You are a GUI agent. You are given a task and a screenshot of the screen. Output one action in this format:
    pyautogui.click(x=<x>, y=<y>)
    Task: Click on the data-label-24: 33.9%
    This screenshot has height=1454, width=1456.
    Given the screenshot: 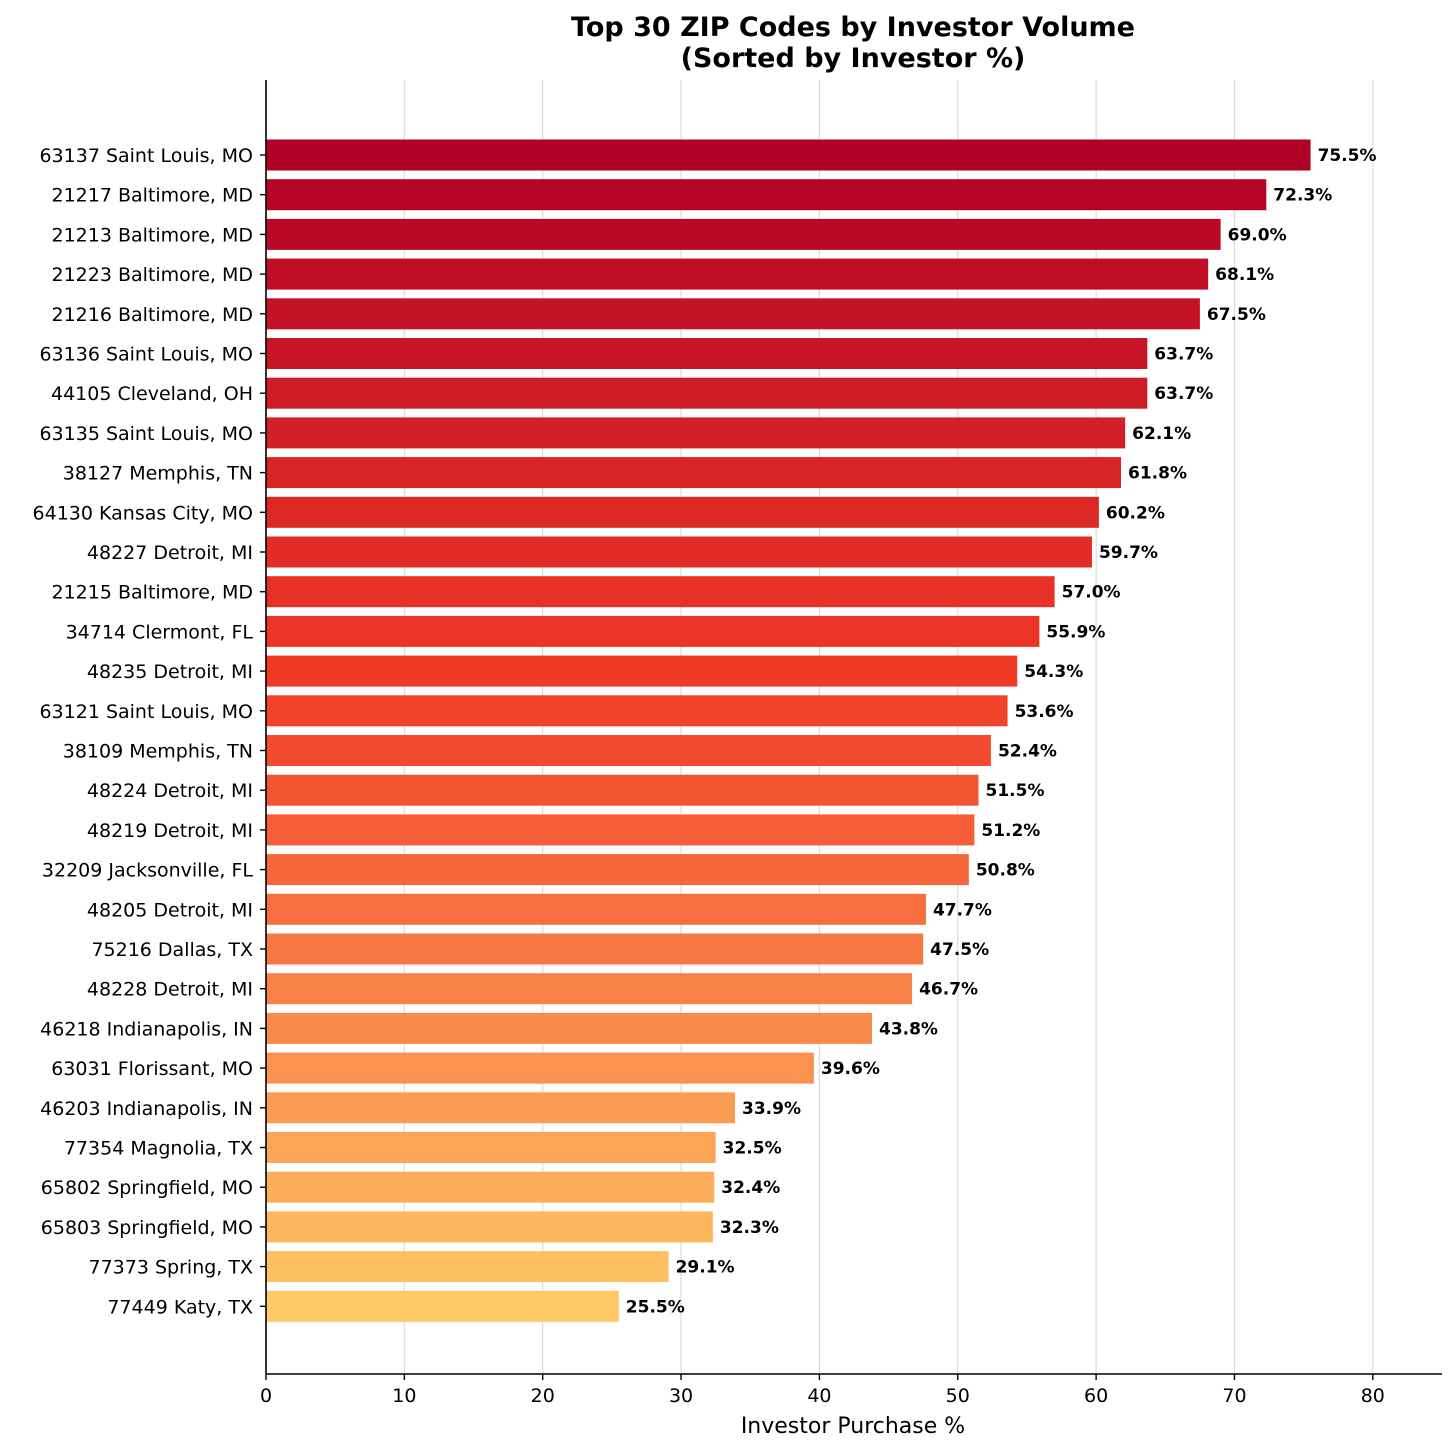 What is the action you would take?
    pyautogui.click(x=771, y=1109)
    